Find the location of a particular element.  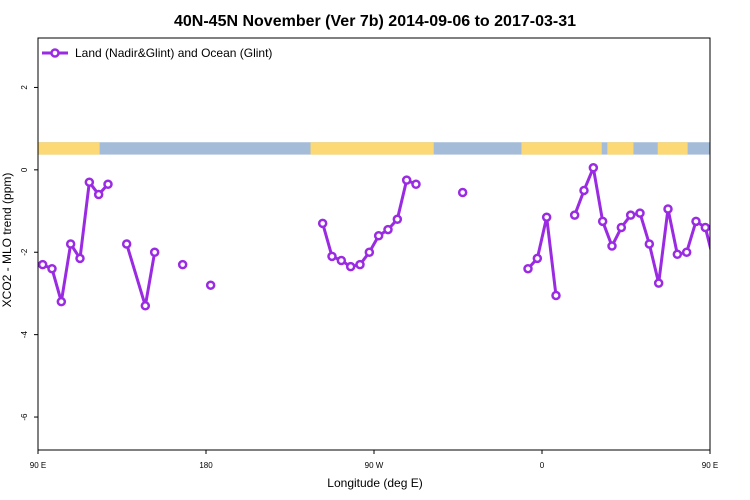

surface-strip is located at coordinates (394, 148).